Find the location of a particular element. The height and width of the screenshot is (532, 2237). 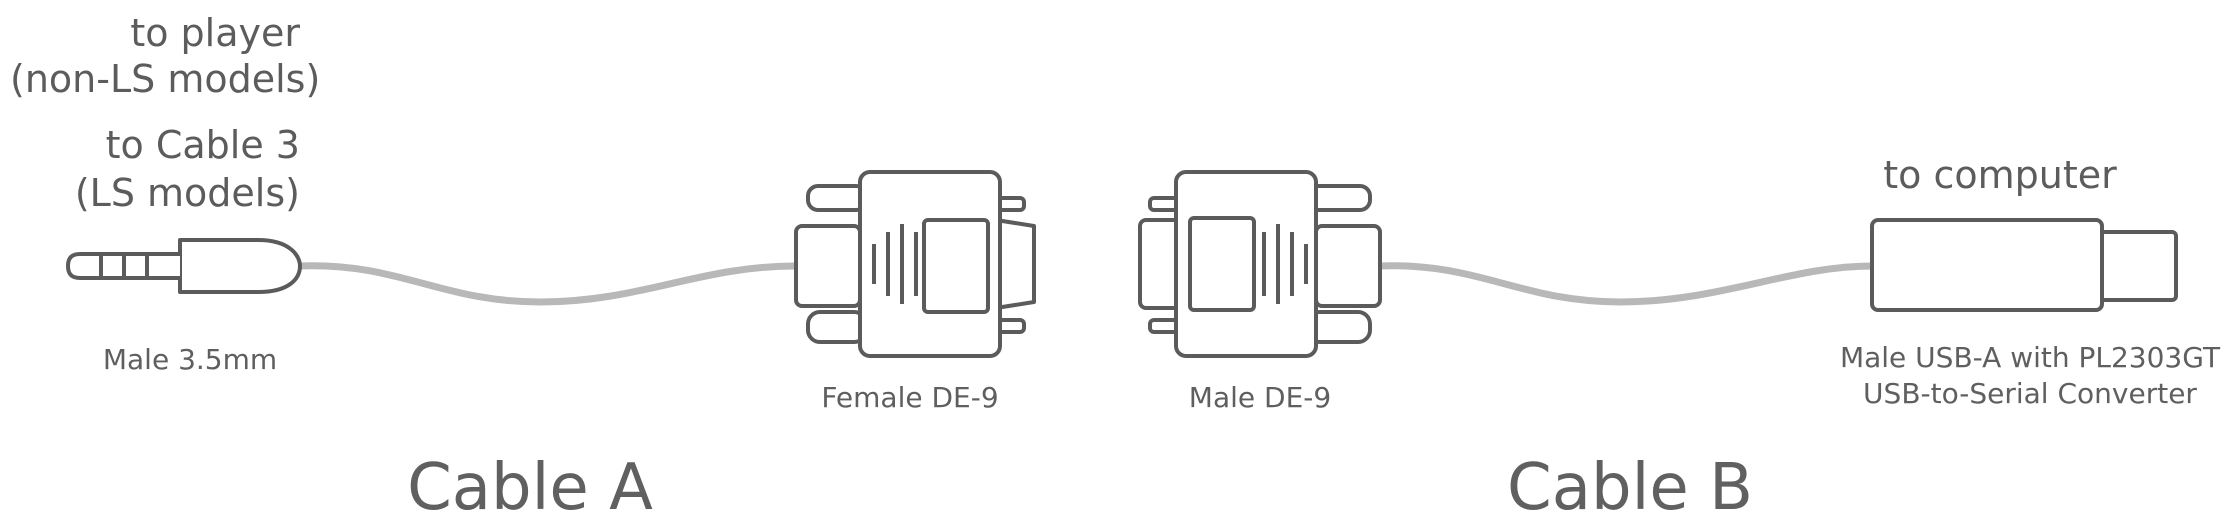

to-cable-3-label-group: to Cable 3 (LS models) is located at coordinates (155, 174).